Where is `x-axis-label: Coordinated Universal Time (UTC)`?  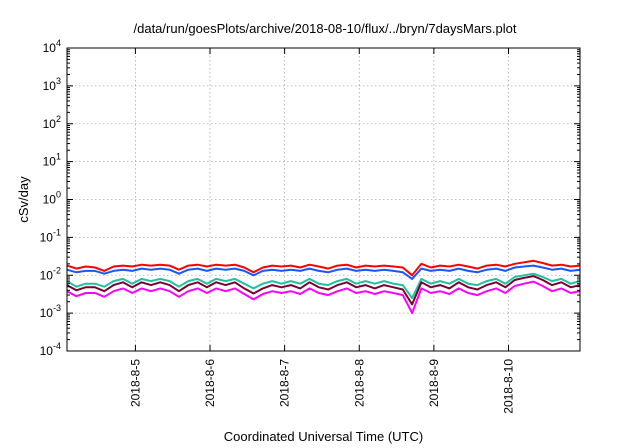
x-axis-label: Coordinated Universal Time (UTC) is located at coordinates (323, 436).